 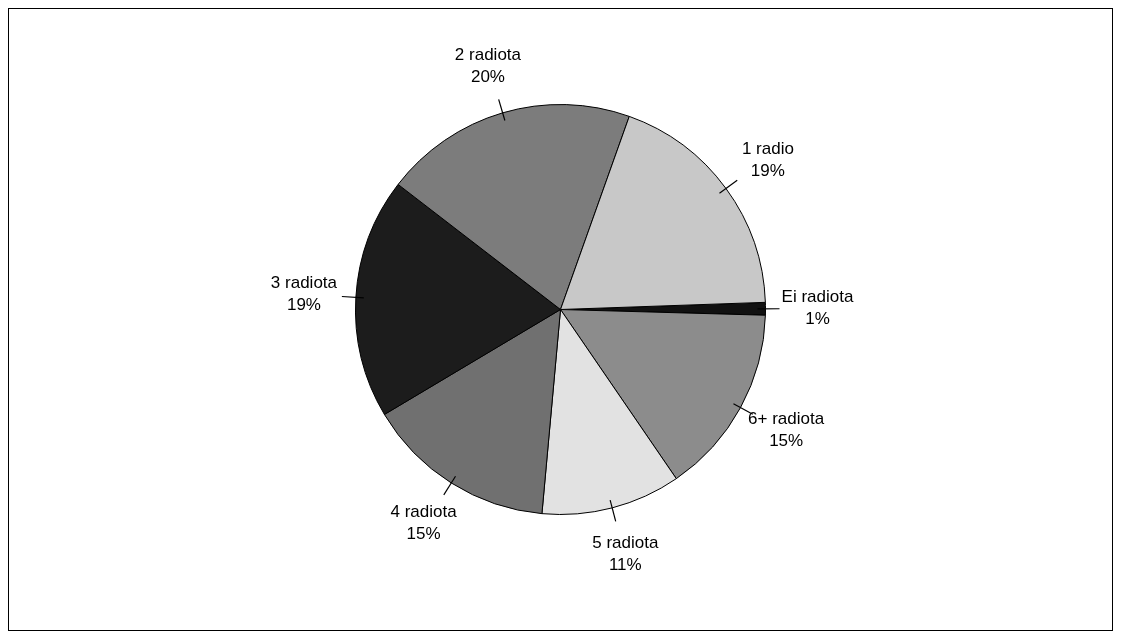 What do you see at coordinates (487, 77) in the screenshot?
I see `data-label: 20%` at bounding box center [487, 77].